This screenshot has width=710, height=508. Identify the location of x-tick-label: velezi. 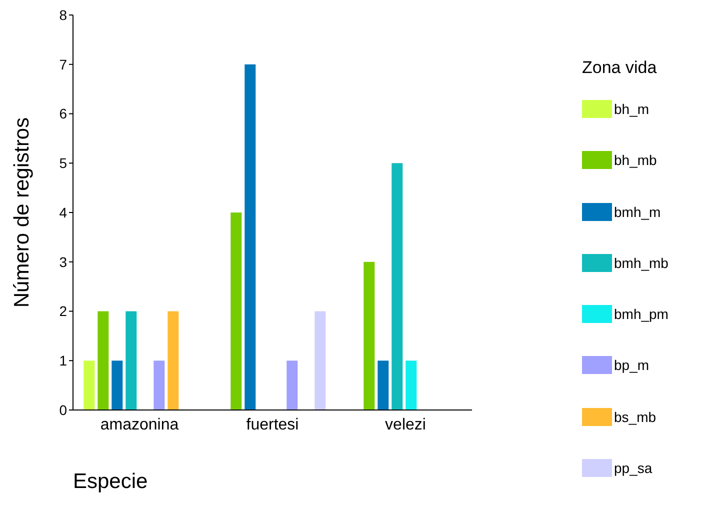
(405, 425).